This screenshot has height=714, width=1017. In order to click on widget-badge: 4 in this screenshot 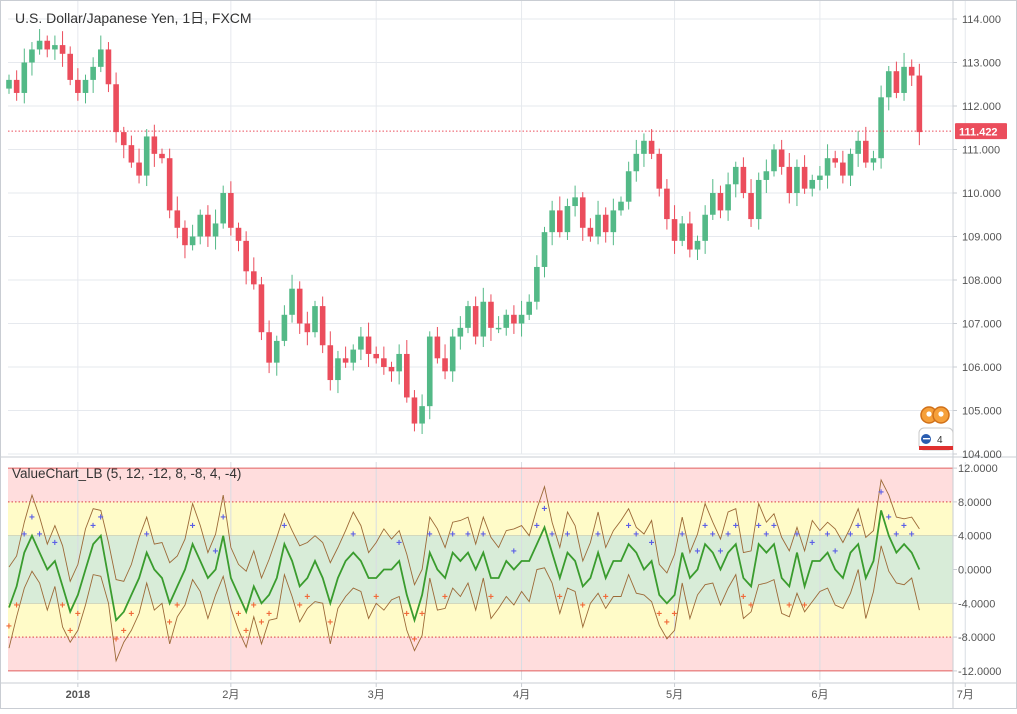, I will do `click(940, 440)`.